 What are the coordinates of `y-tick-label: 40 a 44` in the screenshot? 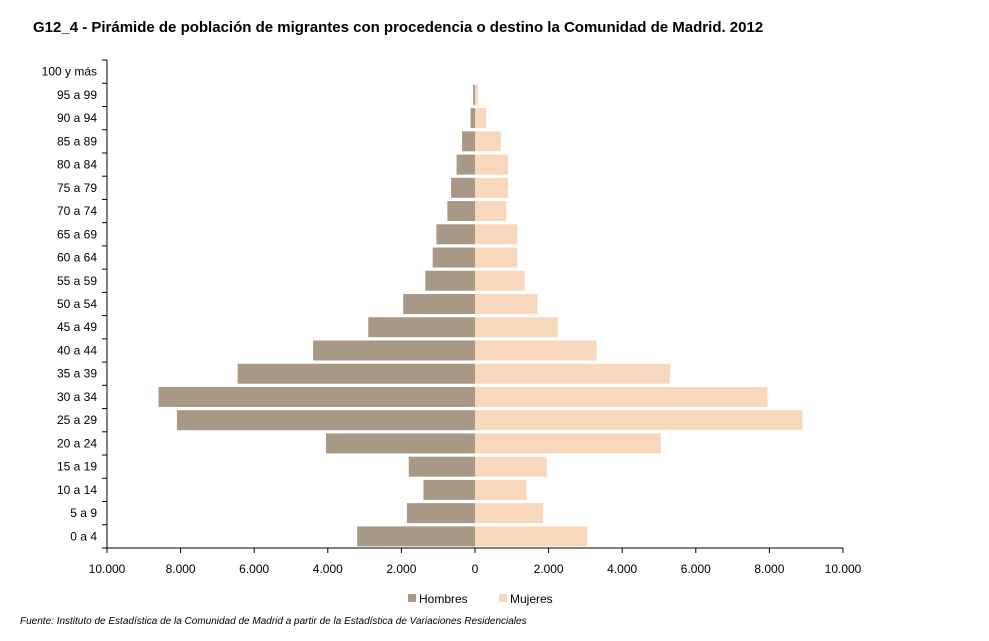 It's located at (77, 350).